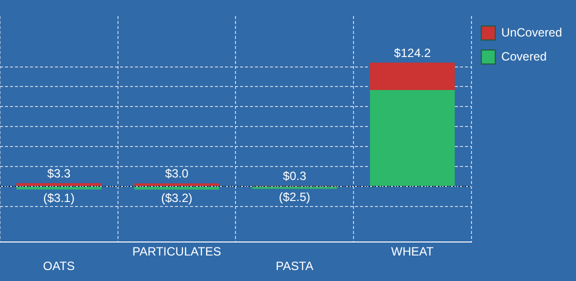 The height and width of the screenshot is (281, 576). I want to click on x-tick-label: PASTA, so click(295, 266).